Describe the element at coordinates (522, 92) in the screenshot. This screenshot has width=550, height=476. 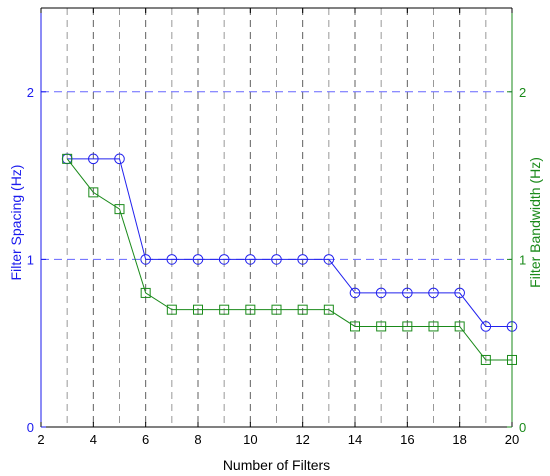
I see `right-y-tick-label: 2` at that location.